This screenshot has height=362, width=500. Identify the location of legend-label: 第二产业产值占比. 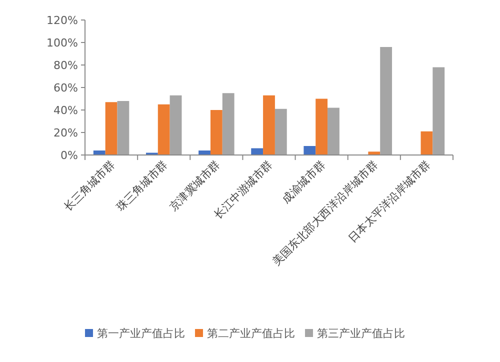
(251, 333).